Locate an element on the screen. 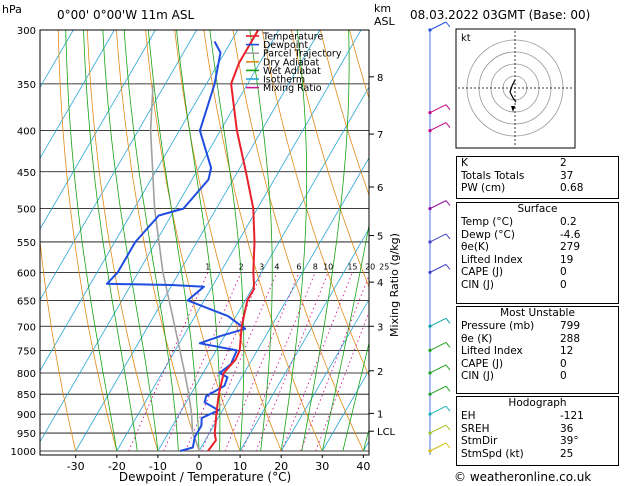  height-tick-label: 1 is located at coordinates (380, 414).